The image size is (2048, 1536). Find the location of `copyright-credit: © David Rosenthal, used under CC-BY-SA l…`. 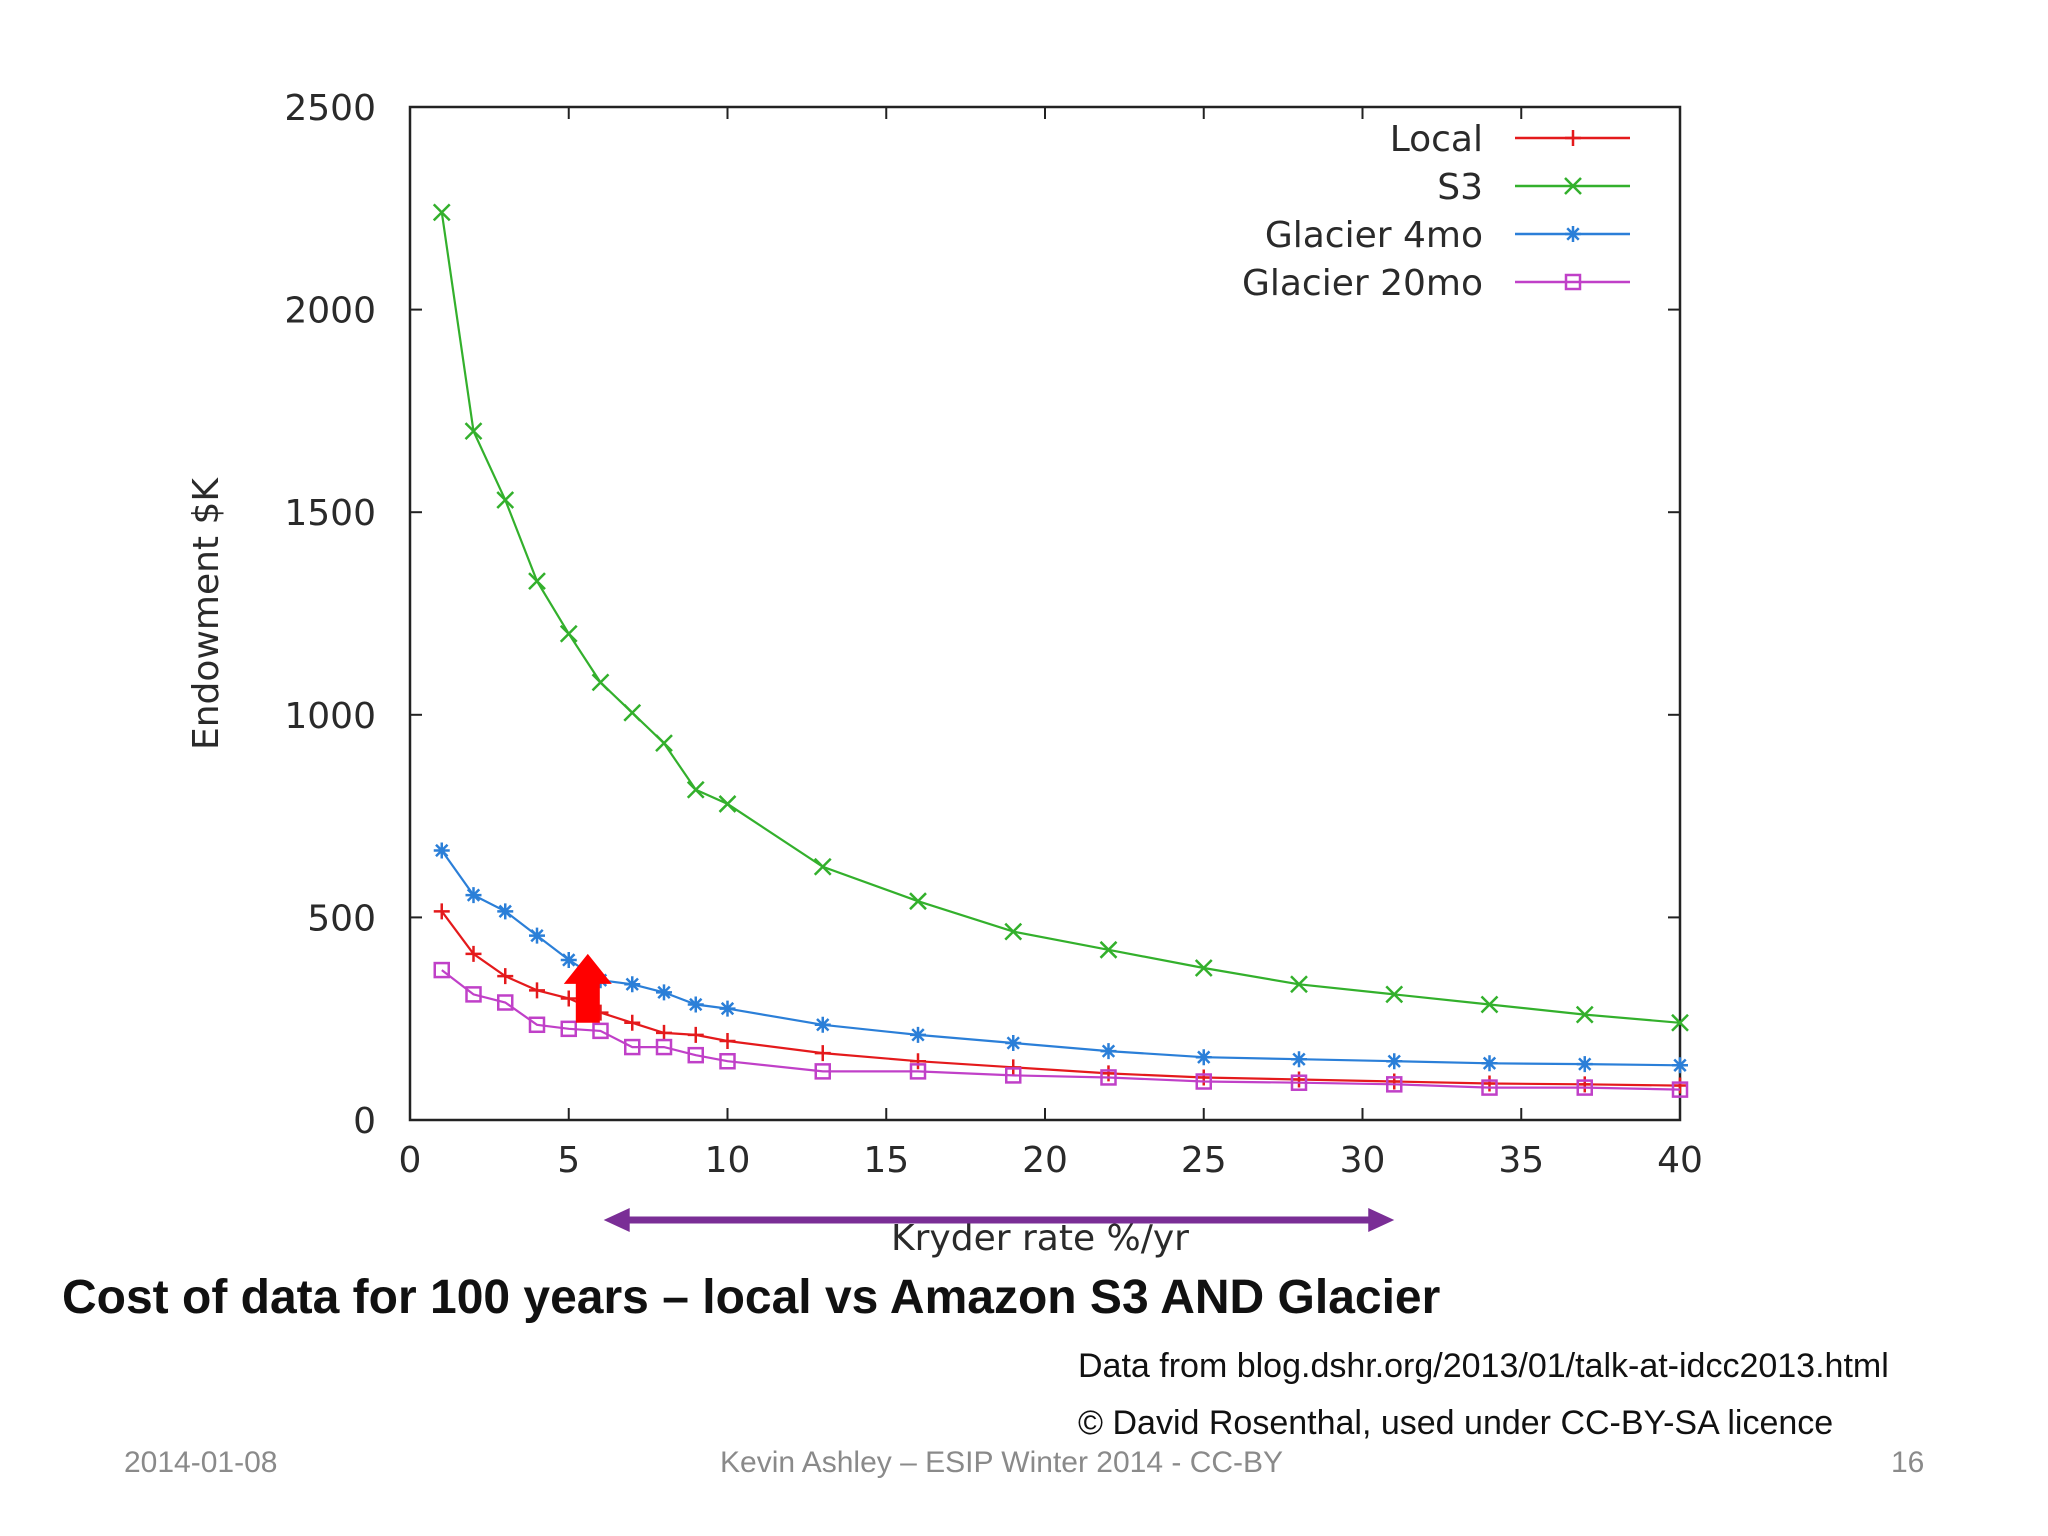

copyright-credit: © David Rosenthal, used under CC-BY-SA l… is located at coordinates (1456, 1423).